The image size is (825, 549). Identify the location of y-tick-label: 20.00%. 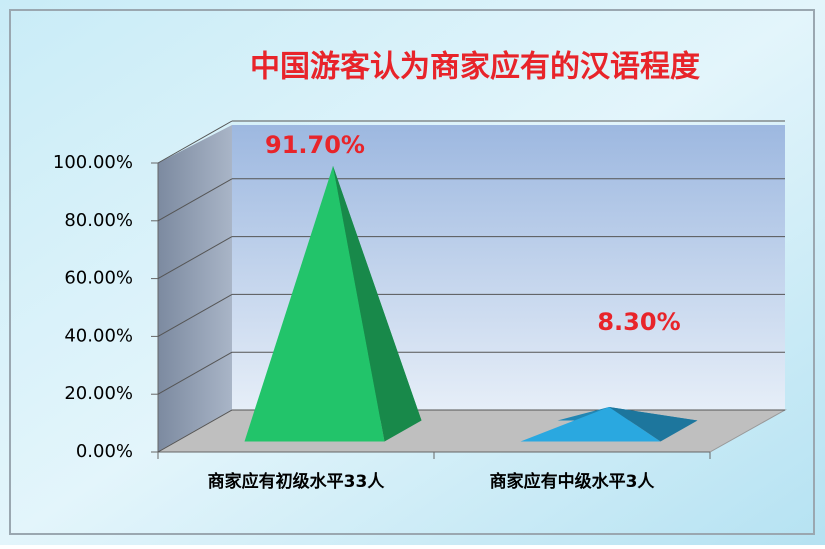
(98, 393).